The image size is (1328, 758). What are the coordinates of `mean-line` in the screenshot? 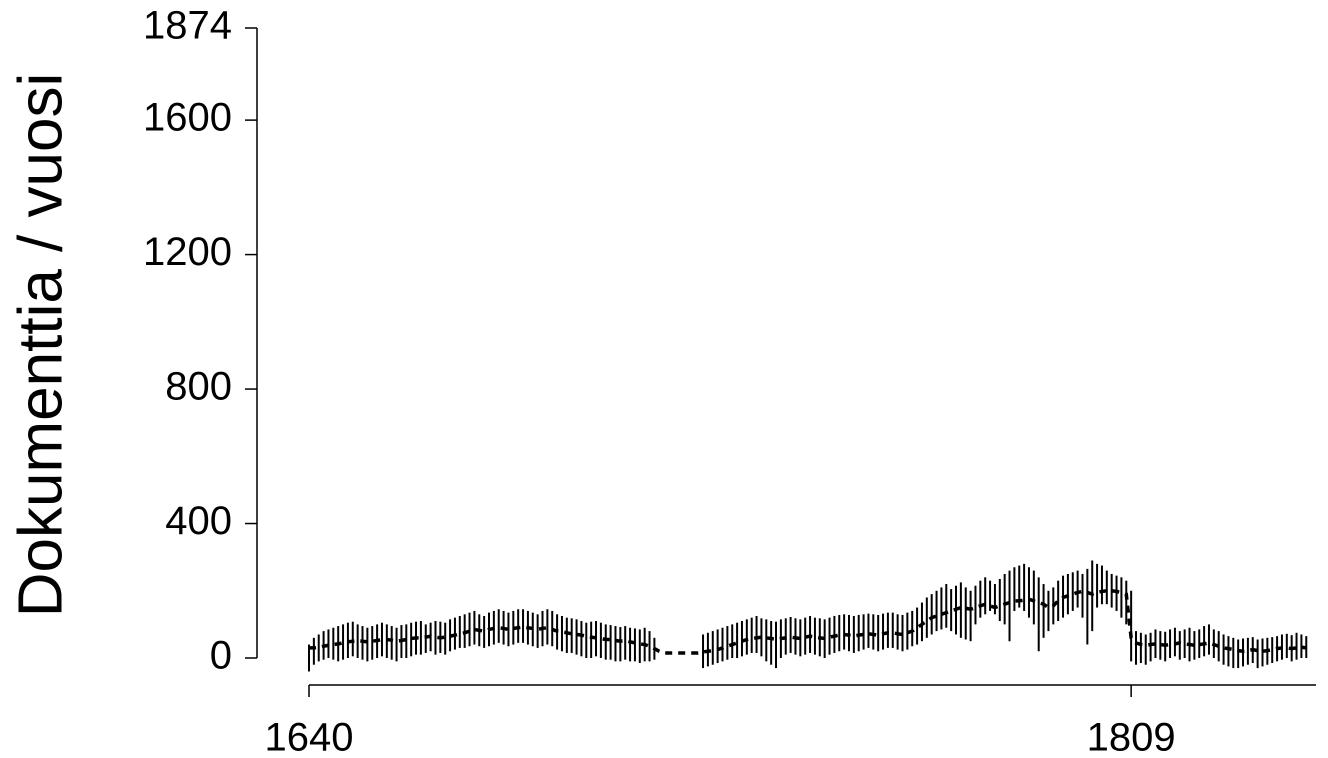 It's located at (808, 622).